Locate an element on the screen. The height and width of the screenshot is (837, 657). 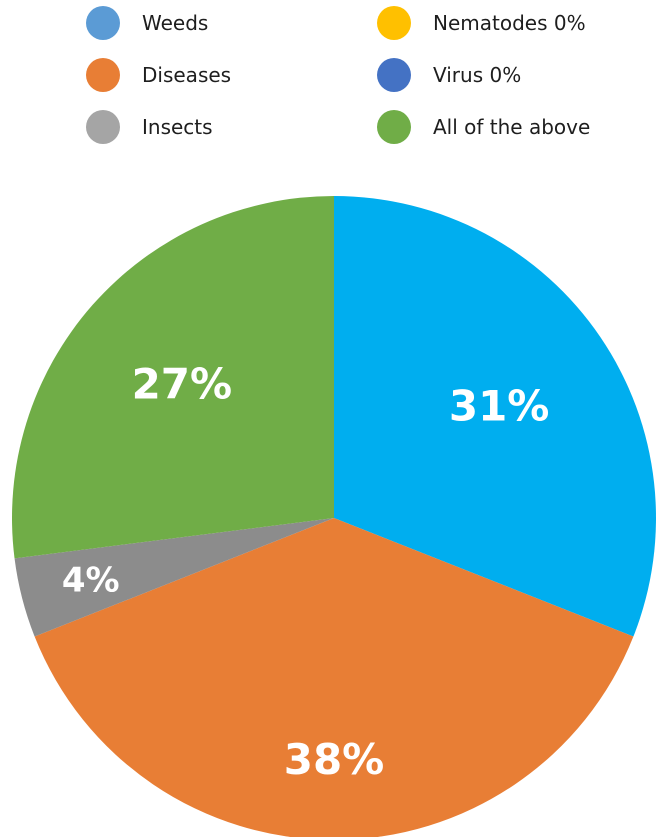
legend-label-all-of-the-above: All of the above is located at coordinates (512, 127).